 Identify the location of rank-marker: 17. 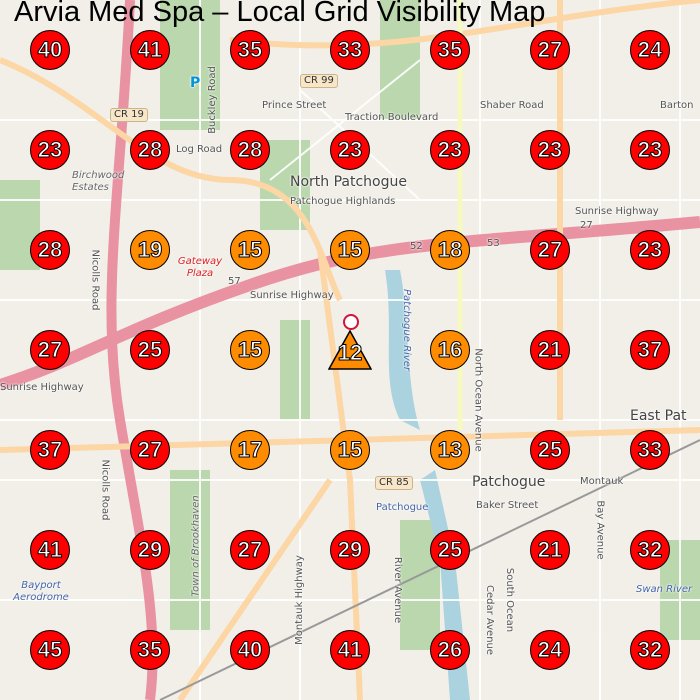
(250, 450).